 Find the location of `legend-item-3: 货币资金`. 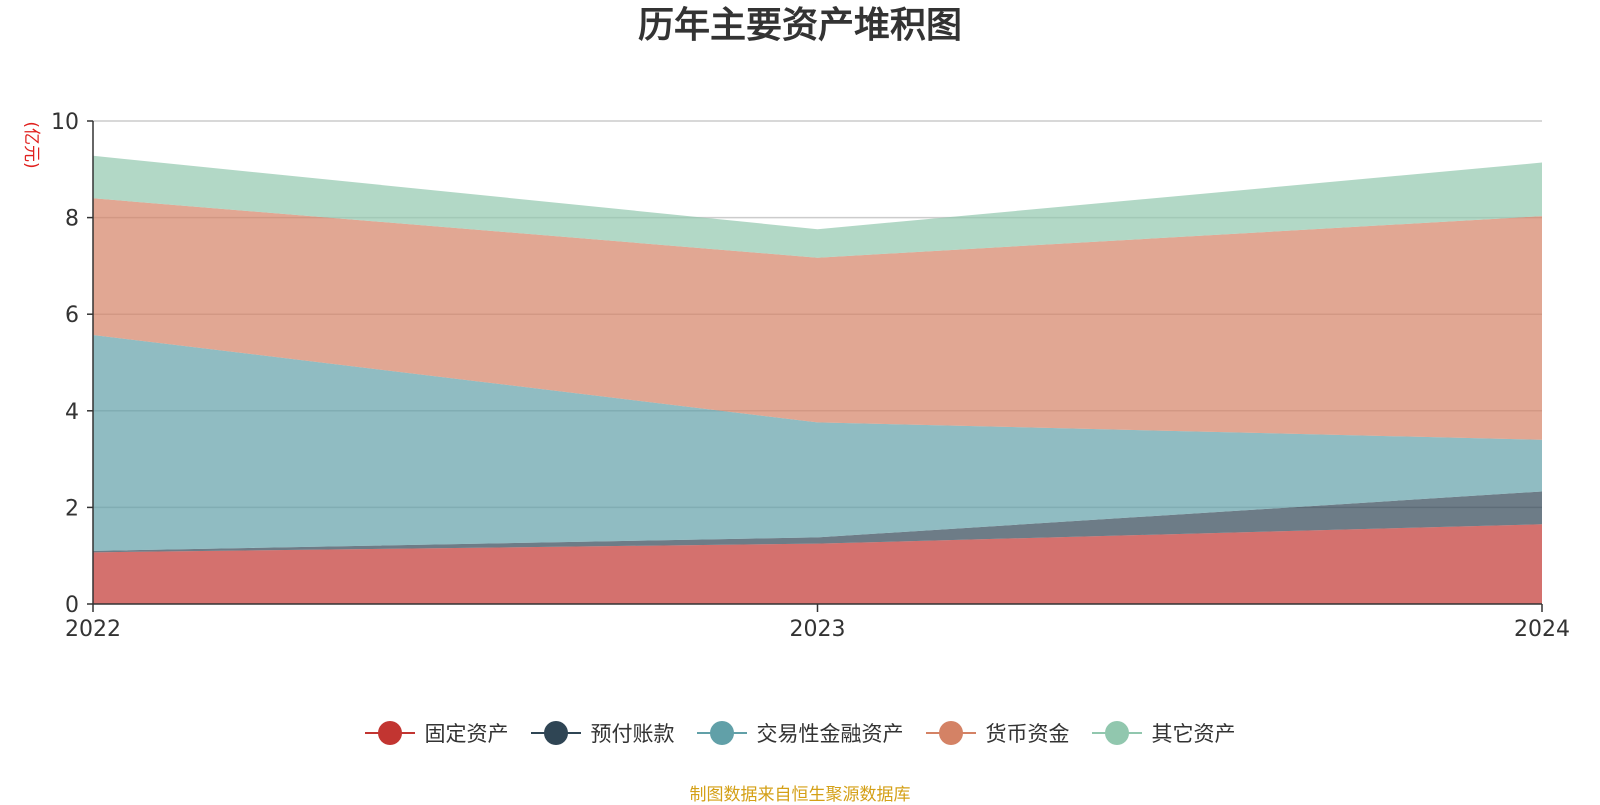

legend-item-3: 货币资金 is located at coordinates (997, 733).